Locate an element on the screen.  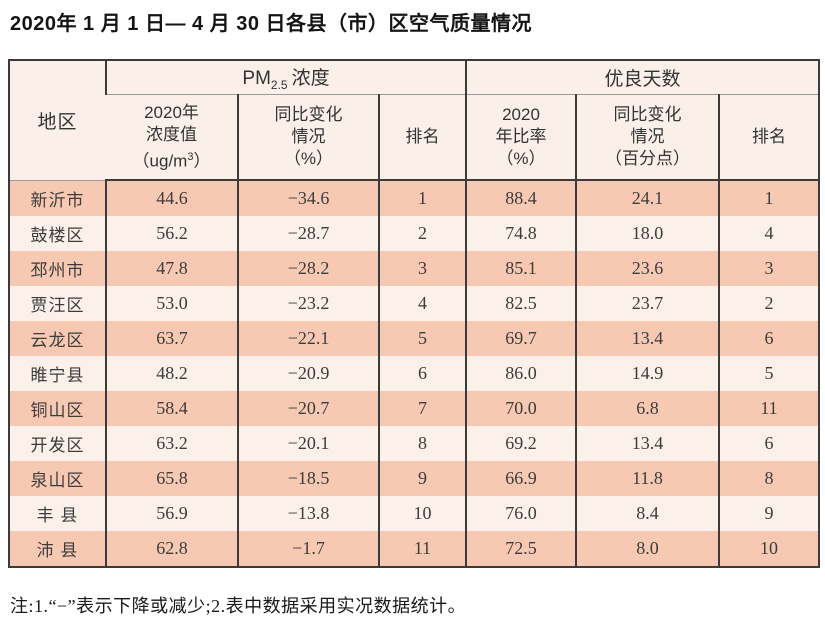
region-cell: 丰 县 is located at coordinates (57, 513).